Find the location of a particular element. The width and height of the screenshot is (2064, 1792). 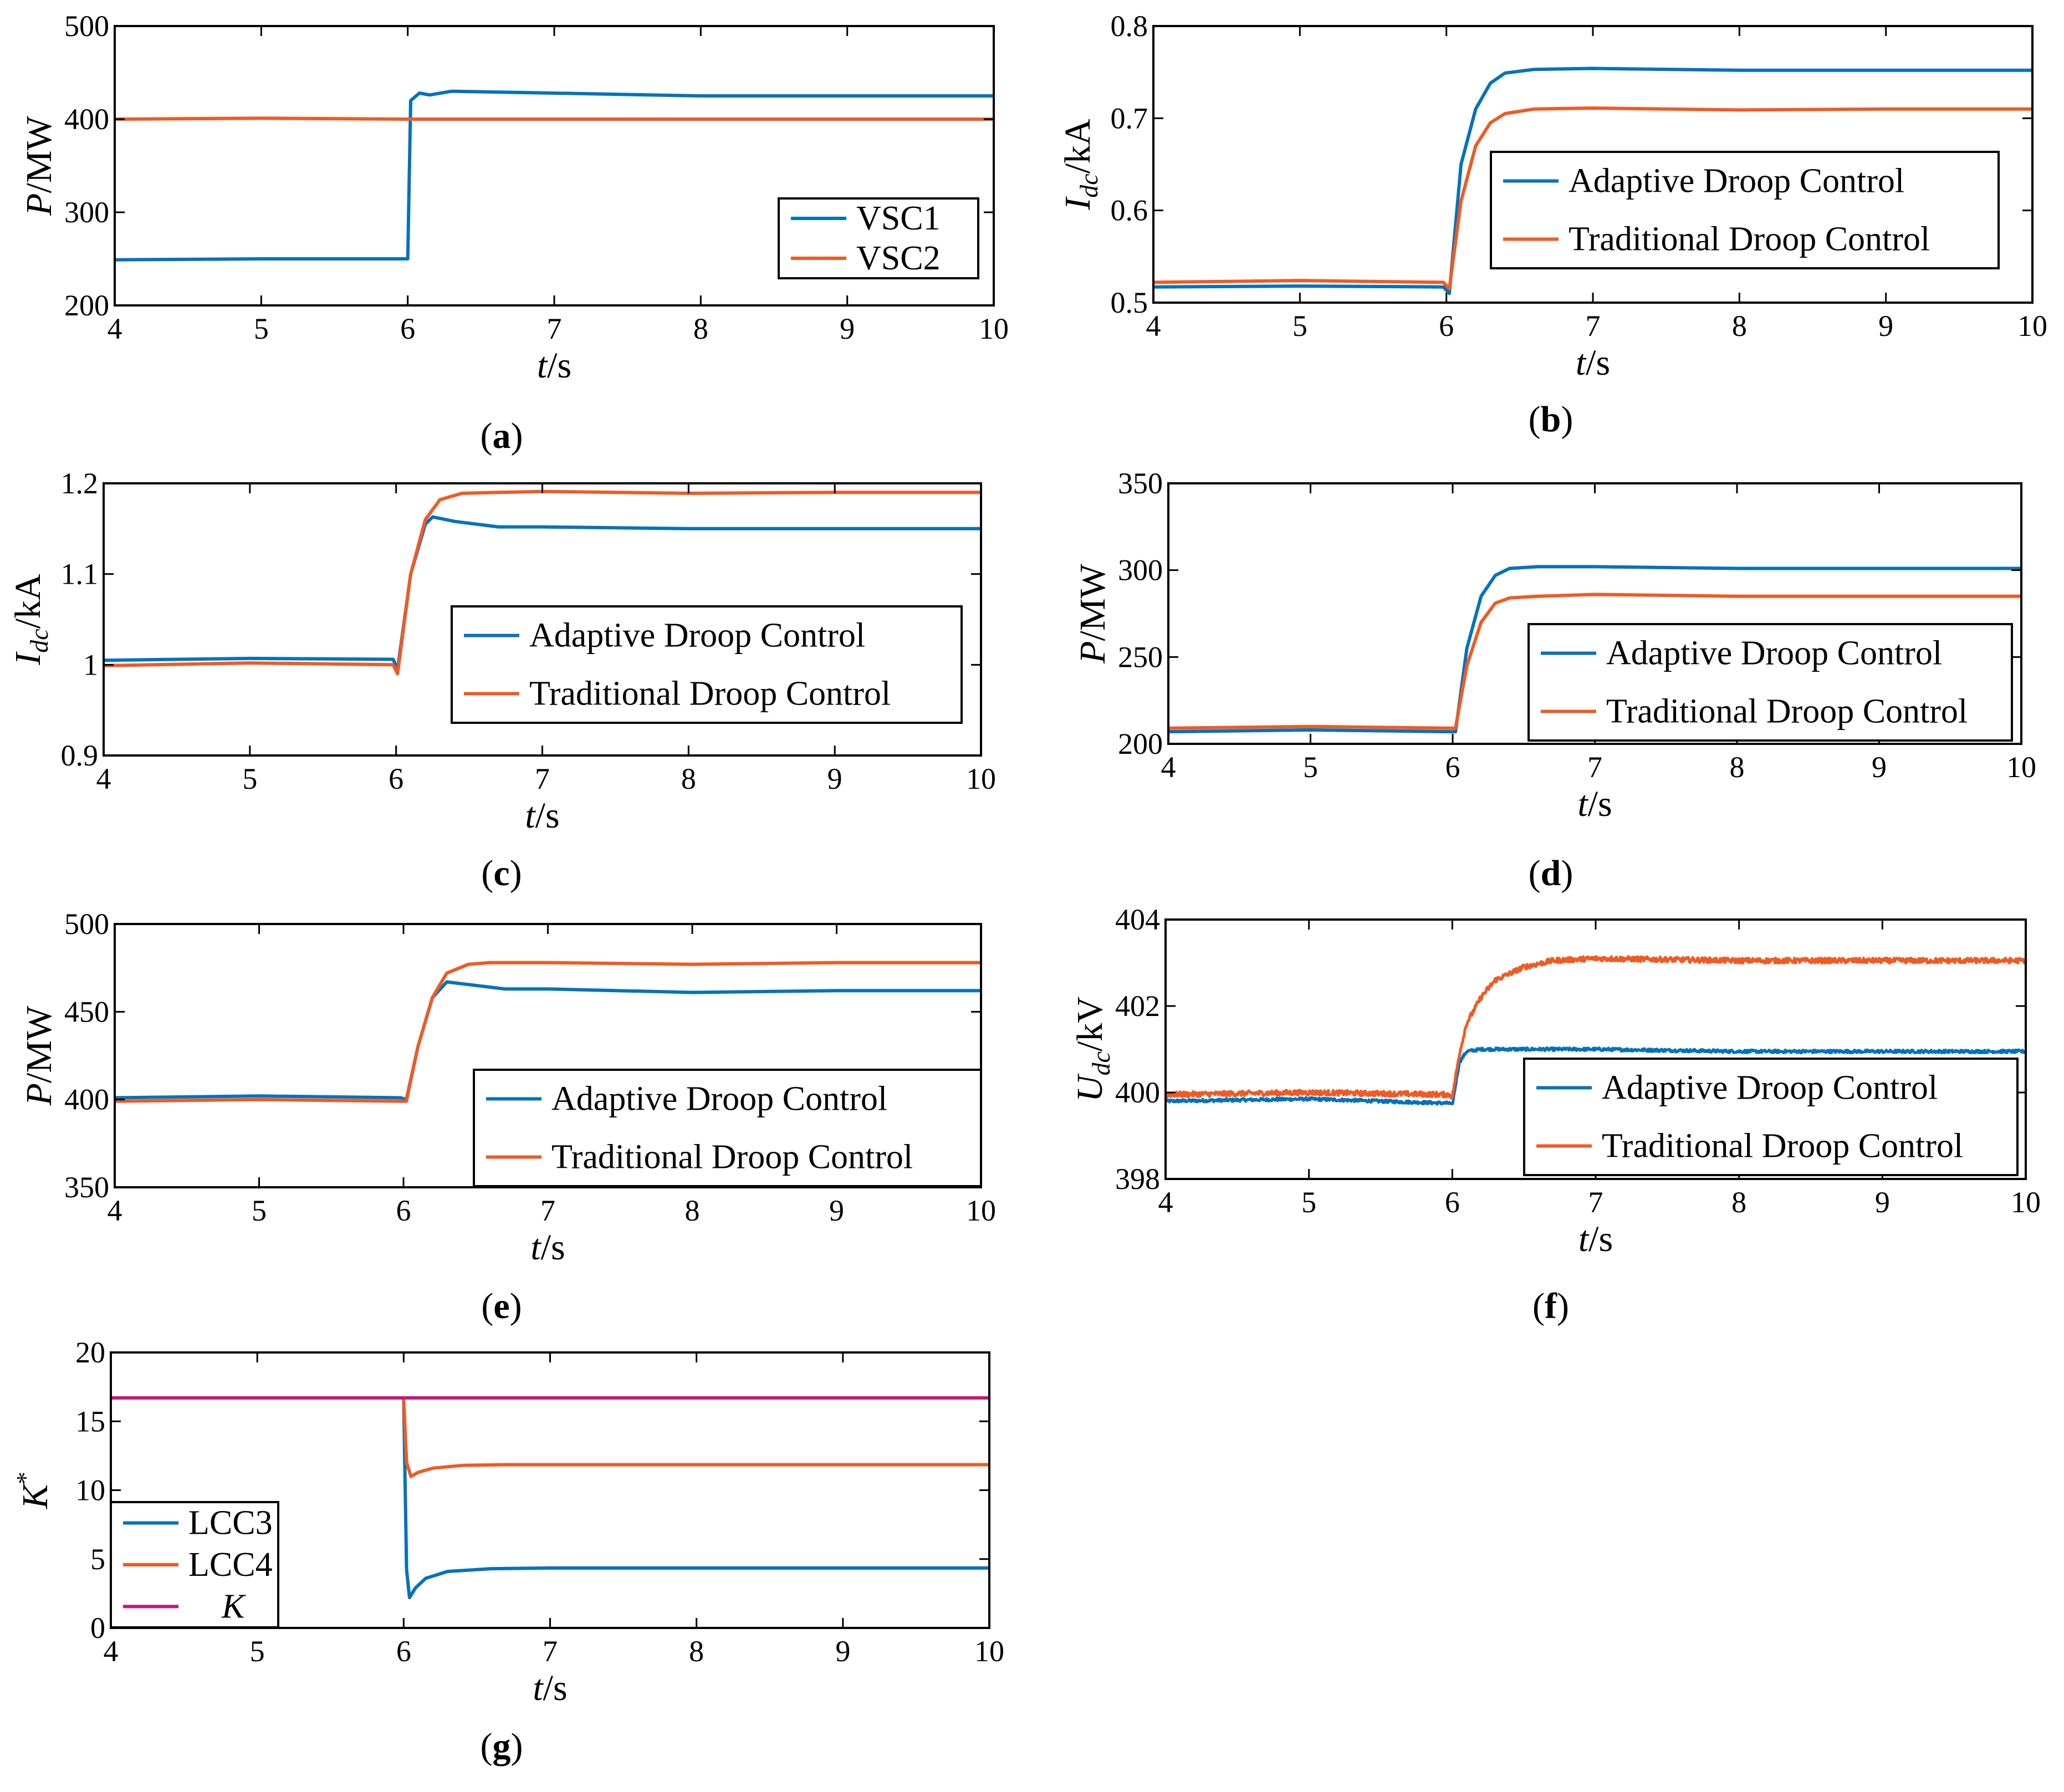

panel-caption: (c) is located at coordinates (502, 873).